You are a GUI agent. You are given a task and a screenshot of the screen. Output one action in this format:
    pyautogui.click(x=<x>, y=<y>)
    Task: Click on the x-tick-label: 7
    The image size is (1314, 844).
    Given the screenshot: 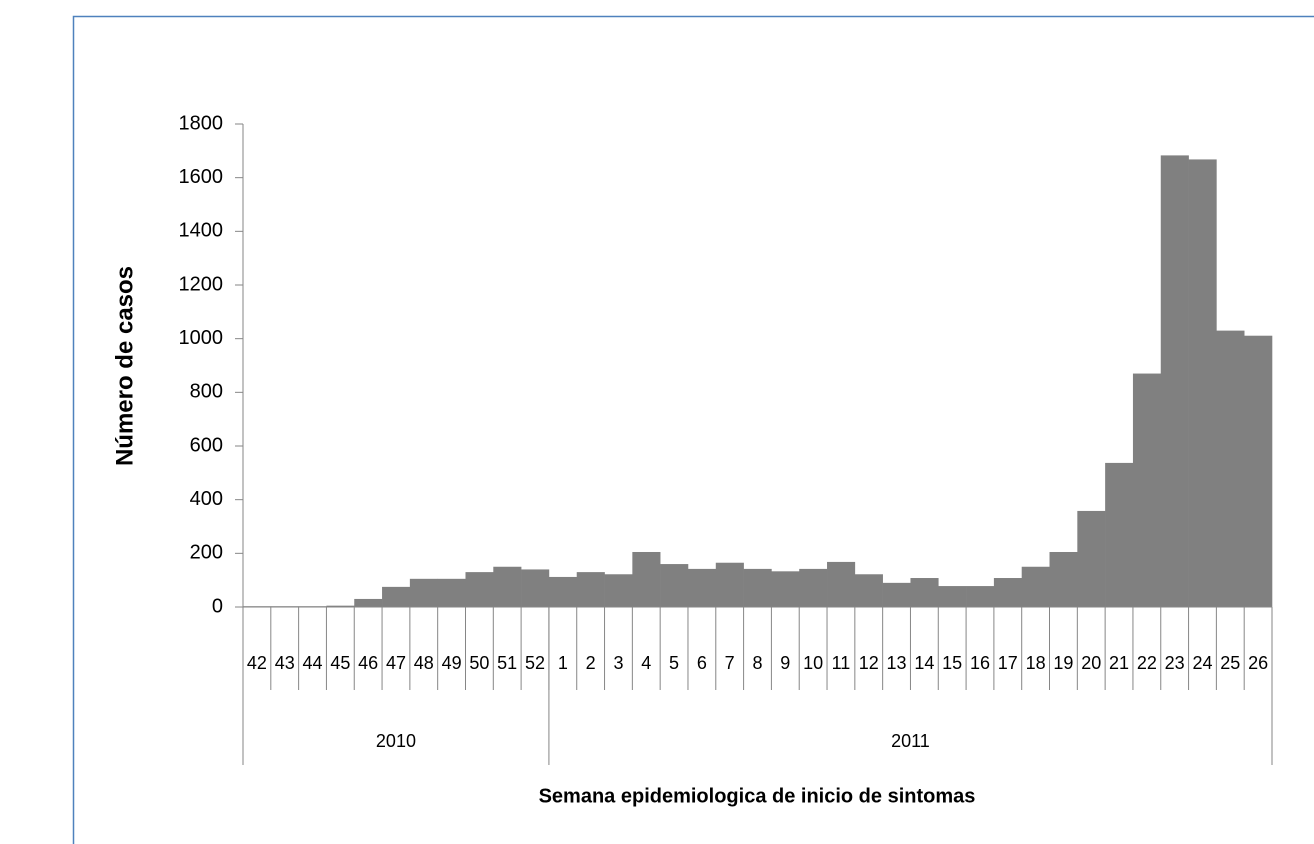 What is the action you would take?
    pyautogui.click(x=730, y=663)
    